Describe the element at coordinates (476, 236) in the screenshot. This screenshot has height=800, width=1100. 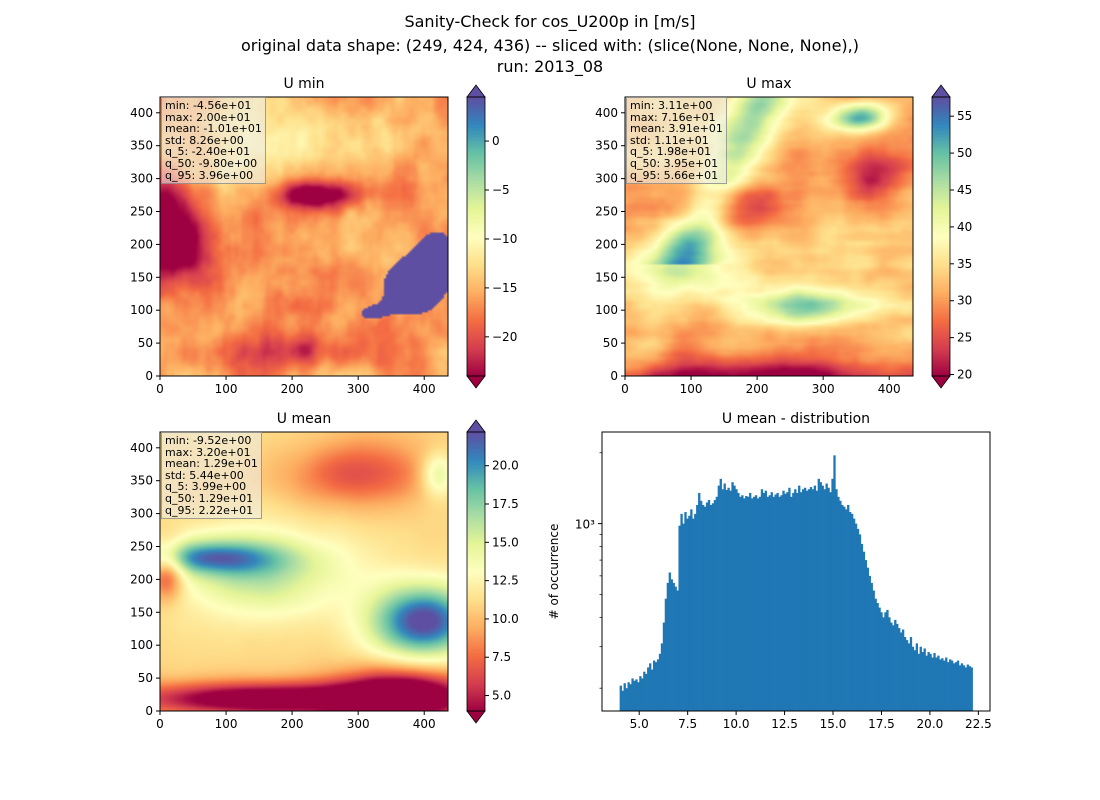
I see `colorbar-frame` at that location.